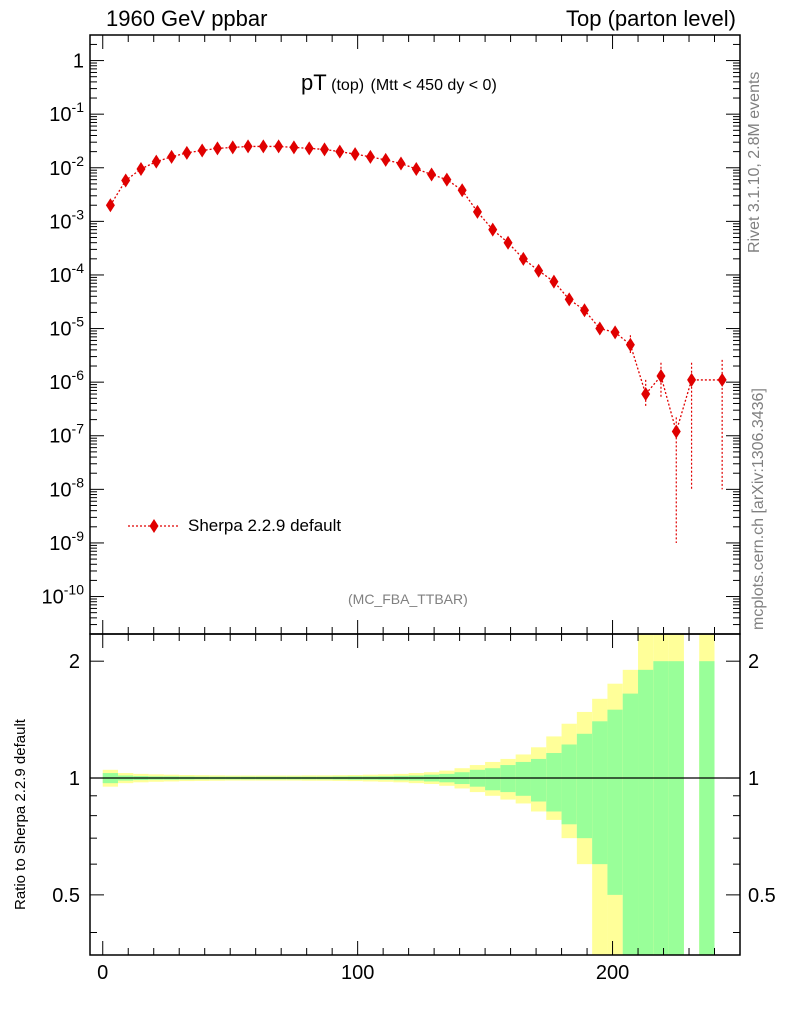 The image size is (786, 1024). What do you see at coordinates (66, 380) in the screenshot?
I see `y-tick-label: 10⁻⁶` at bounding box center [66, 380].